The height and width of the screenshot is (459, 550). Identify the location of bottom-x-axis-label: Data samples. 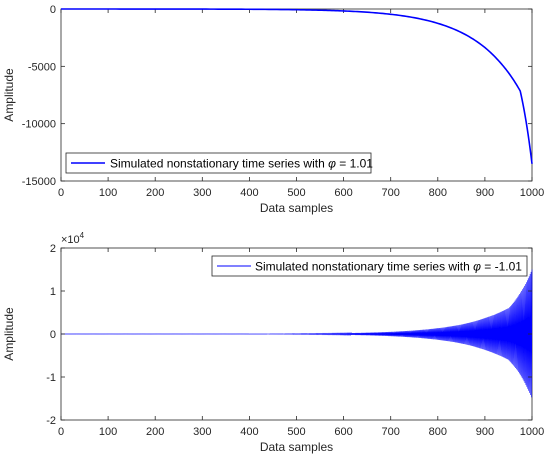
(296, 447).